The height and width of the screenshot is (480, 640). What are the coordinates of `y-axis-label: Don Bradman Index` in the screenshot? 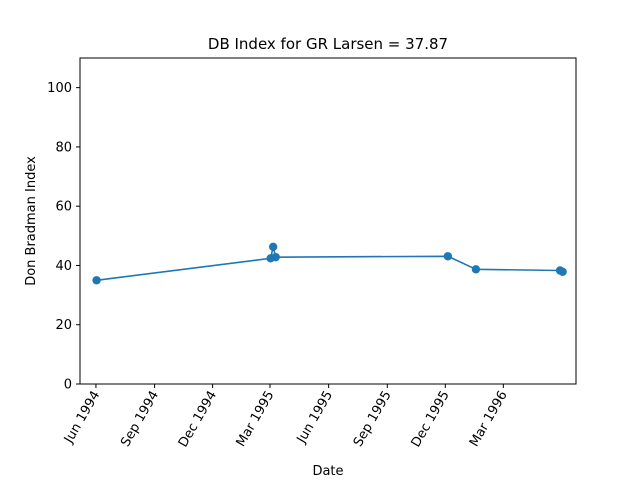 It's located at (31, 221).